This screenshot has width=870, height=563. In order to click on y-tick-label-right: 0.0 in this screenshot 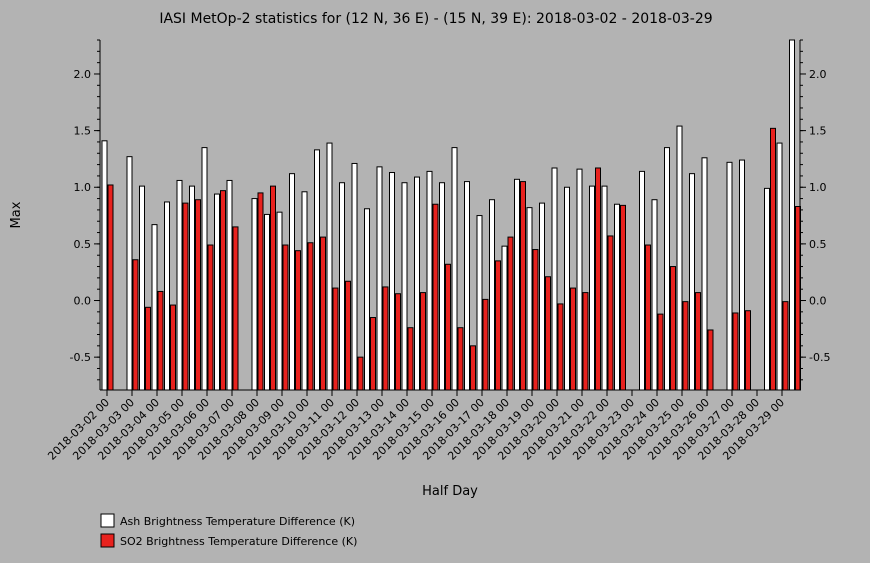, I will do `click(818, 301)`.